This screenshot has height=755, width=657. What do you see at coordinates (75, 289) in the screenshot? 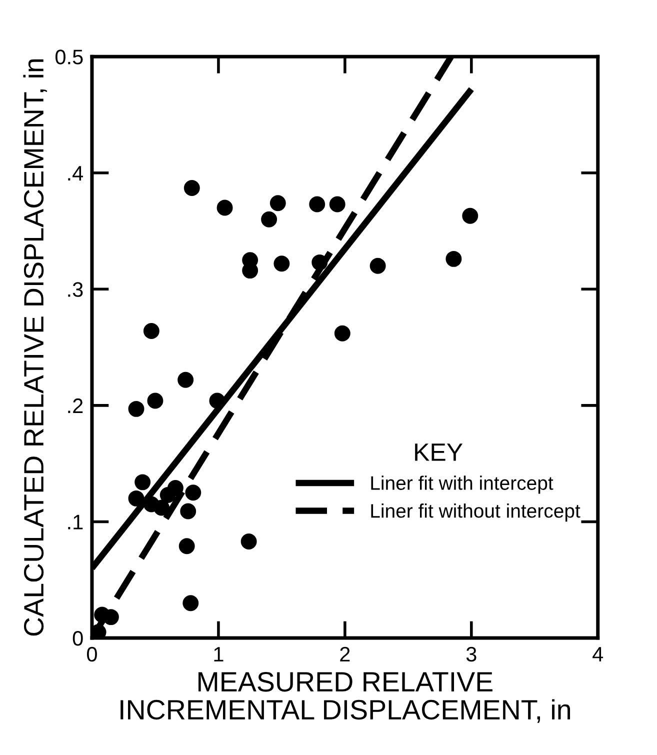
I see `y-tick-label: .3` at bounding box center [75, 289].